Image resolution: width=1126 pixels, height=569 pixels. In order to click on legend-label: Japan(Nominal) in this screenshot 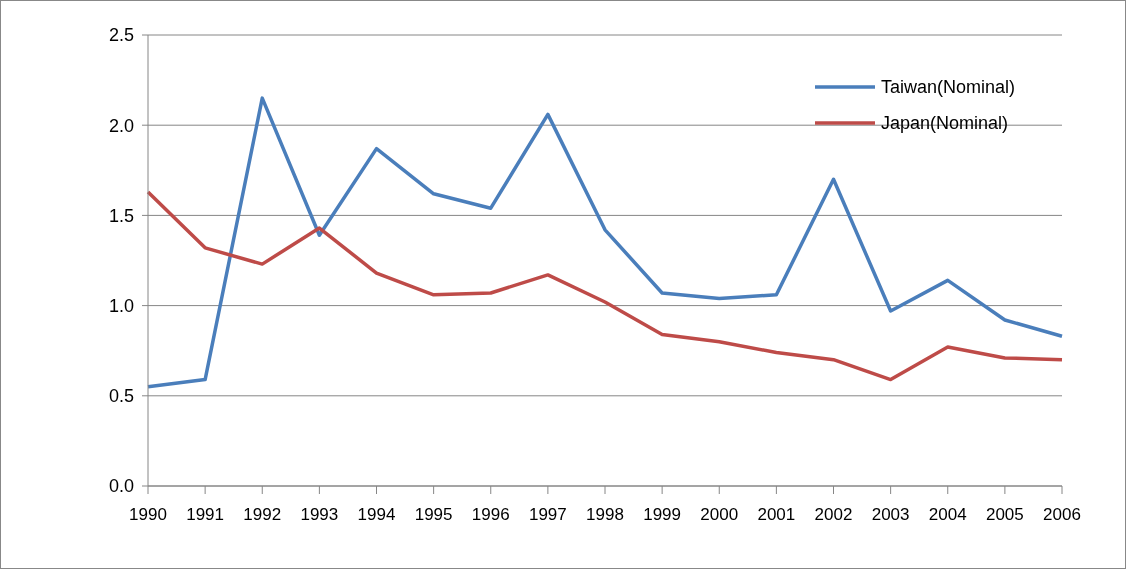, I will do `click(944, 123)`.